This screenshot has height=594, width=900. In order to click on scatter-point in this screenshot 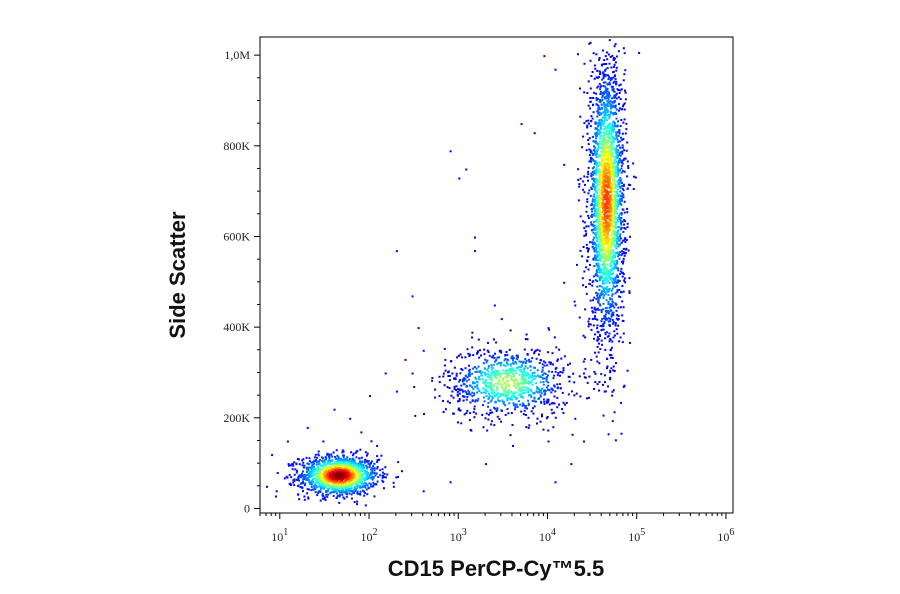, I will do `click(432, 378)`.